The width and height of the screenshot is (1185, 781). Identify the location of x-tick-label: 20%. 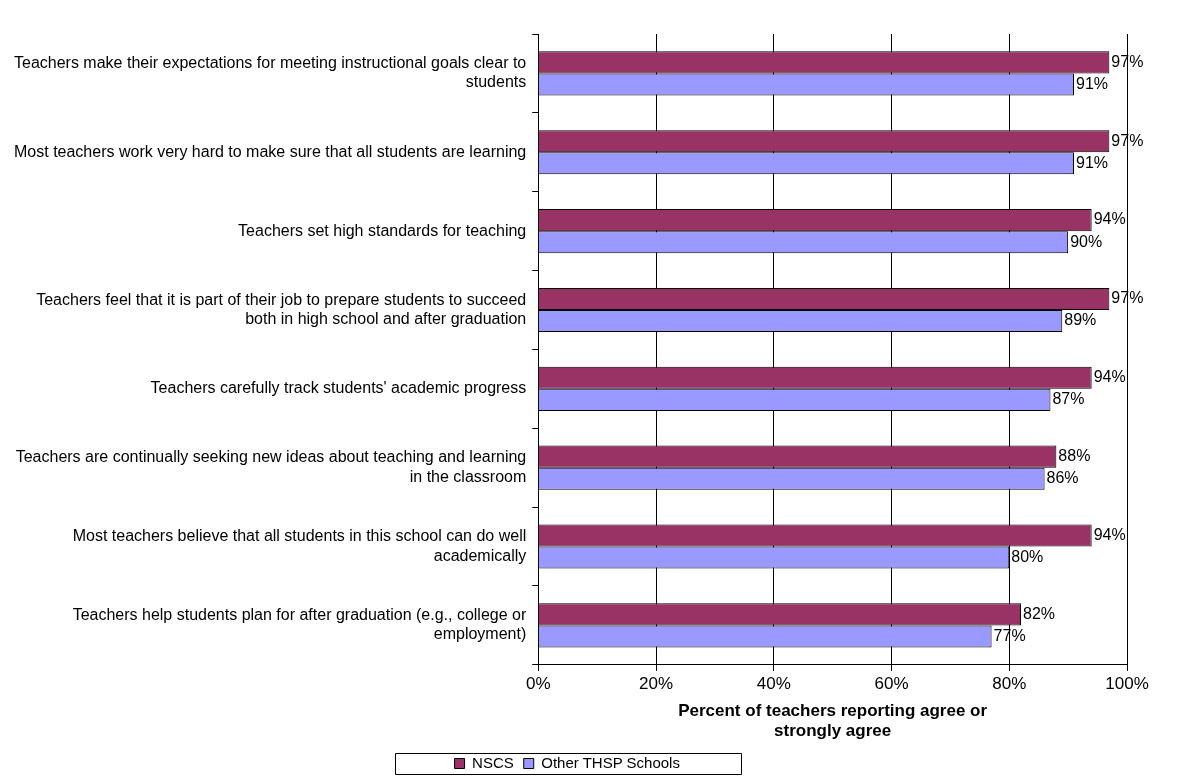
(656, 683).